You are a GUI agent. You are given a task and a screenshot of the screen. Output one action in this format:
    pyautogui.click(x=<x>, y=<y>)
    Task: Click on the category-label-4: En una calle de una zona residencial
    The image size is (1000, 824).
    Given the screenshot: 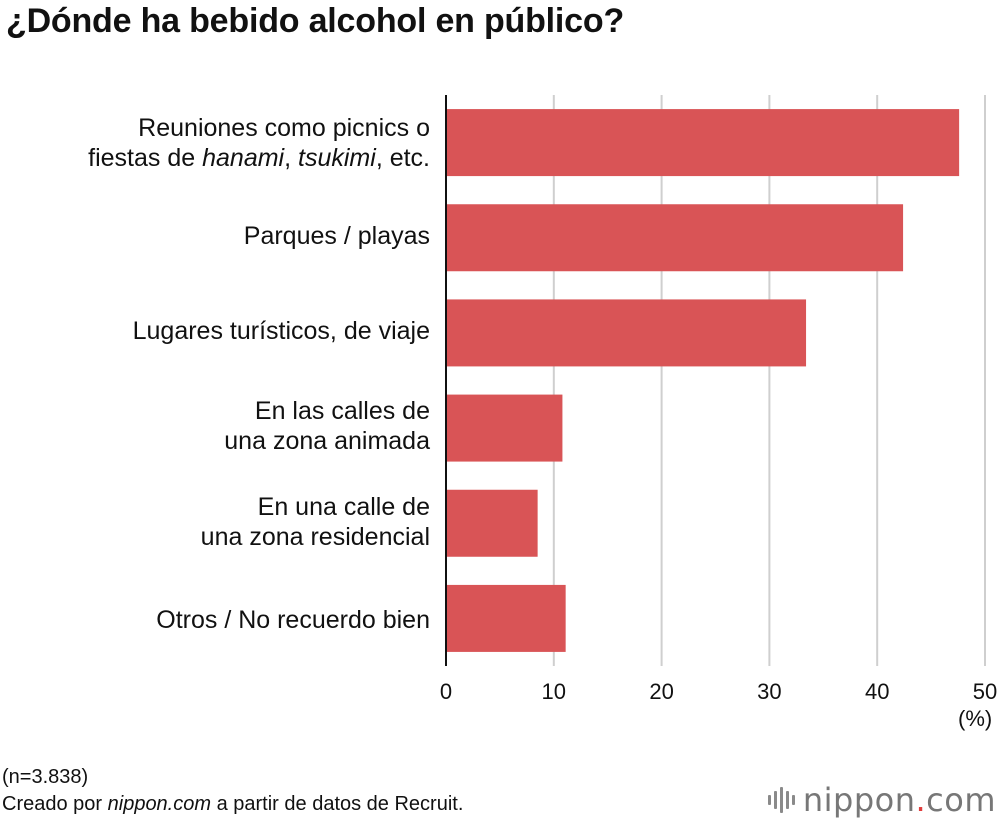 What is the action you would take?
    pyautogui.click(x=315, y=522)
    